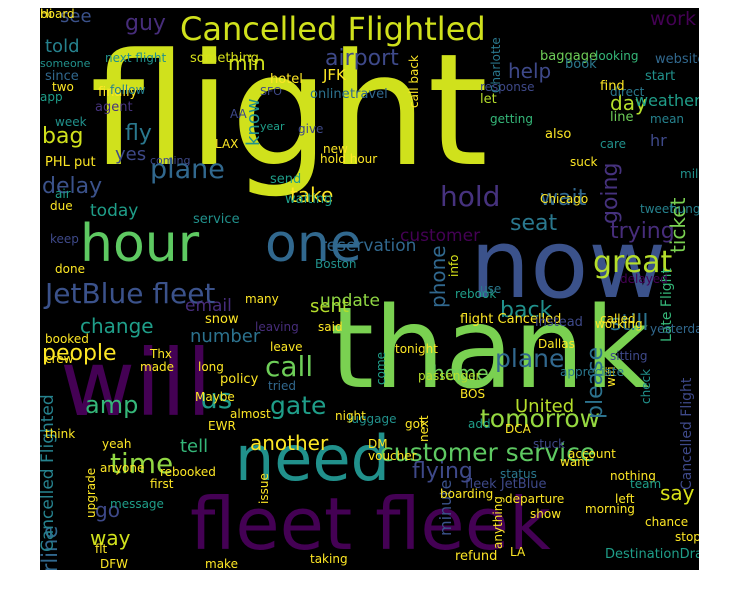 This screenshot has width=729, height=593. I want to click on word-fleet-fleek: fleet fleek, so click(370, 524).